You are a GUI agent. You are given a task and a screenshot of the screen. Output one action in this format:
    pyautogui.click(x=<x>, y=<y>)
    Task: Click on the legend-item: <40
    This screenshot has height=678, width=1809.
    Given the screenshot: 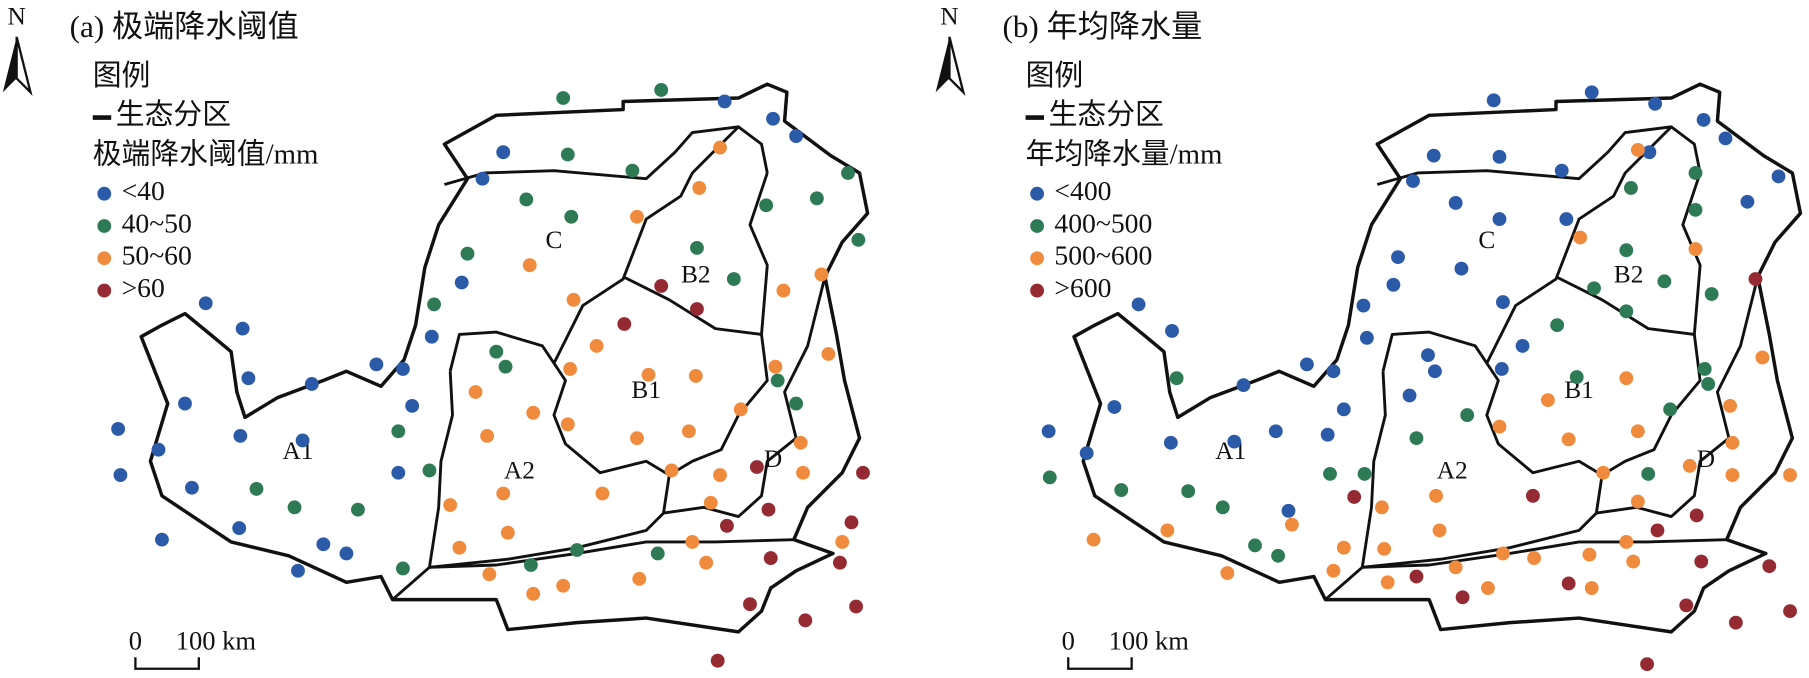 What is the action you would take?
    pyautogui.click(x=143, y=190)
    